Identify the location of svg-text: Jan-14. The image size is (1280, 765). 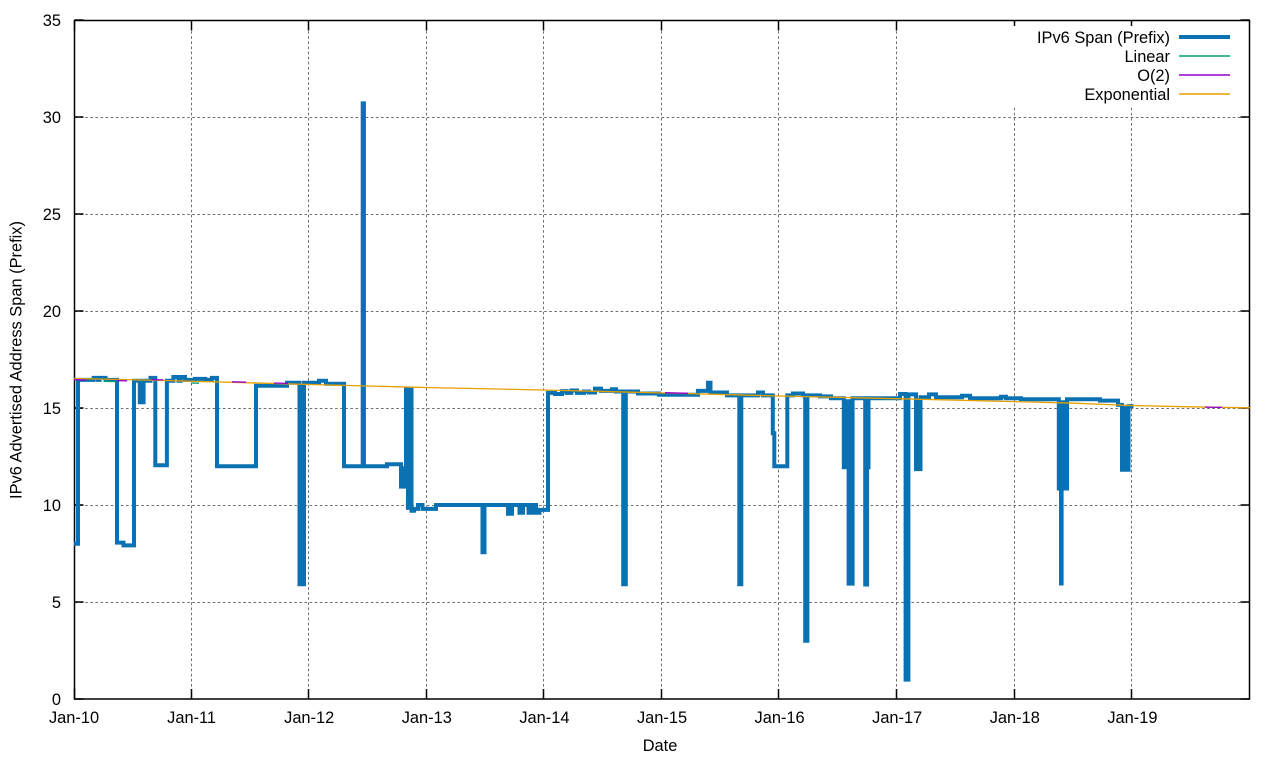
(544, 718).